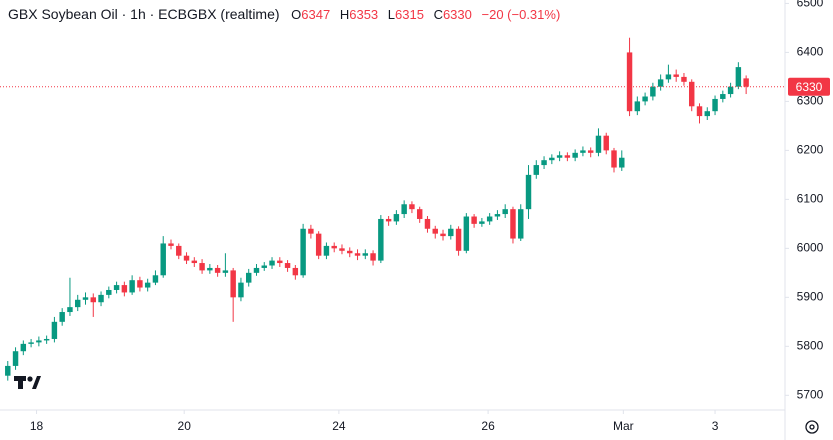 The image size is (833, 440). What do you see at coordinates (812, 427) in the screenshot?
I see `settings-icon` at bounding box center [812, 427].